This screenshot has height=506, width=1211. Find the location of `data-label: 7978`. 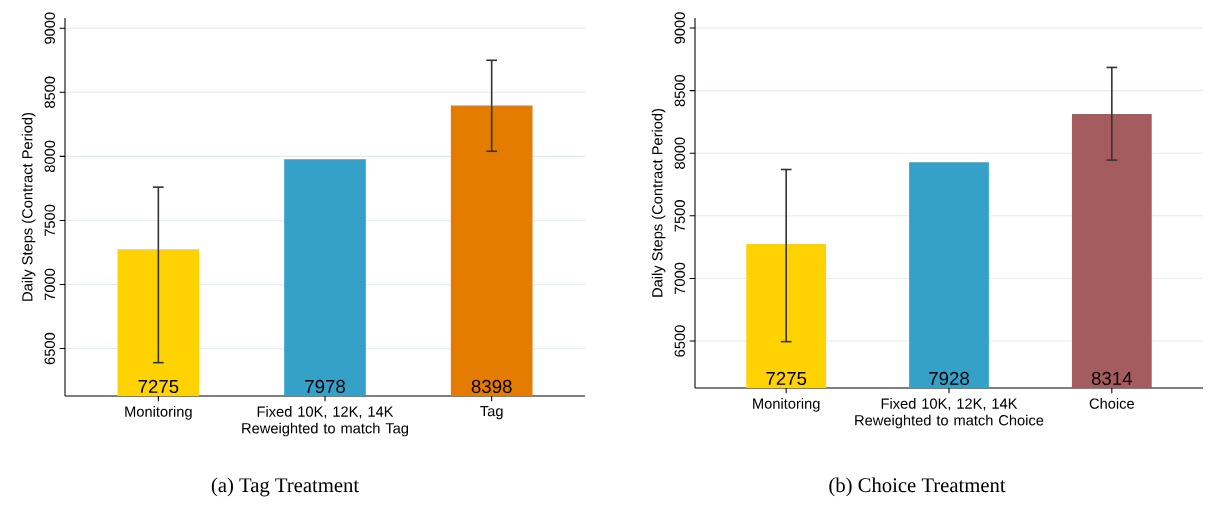

data-label: 7978 is located at coordinates (325, 386).